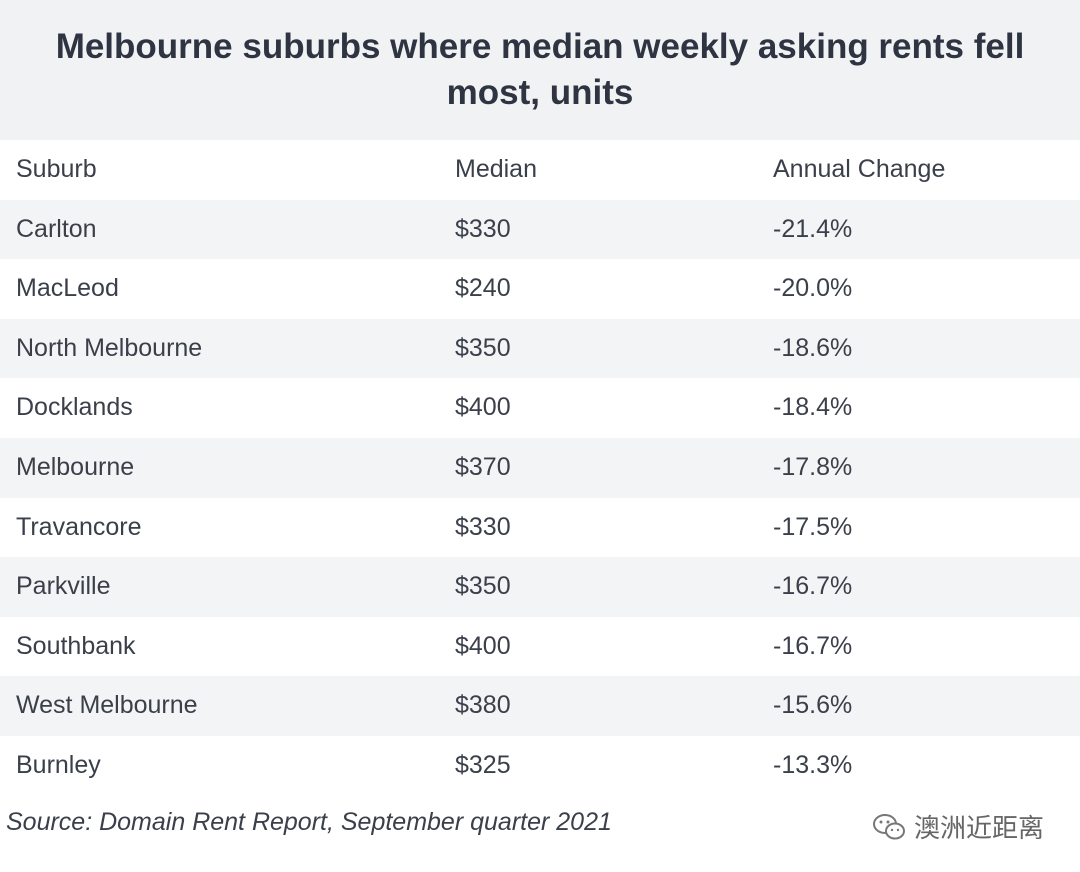  Describe the element at coordinates (76, 645) in the screenshot. I see `table-cell: Southbank` at that location.